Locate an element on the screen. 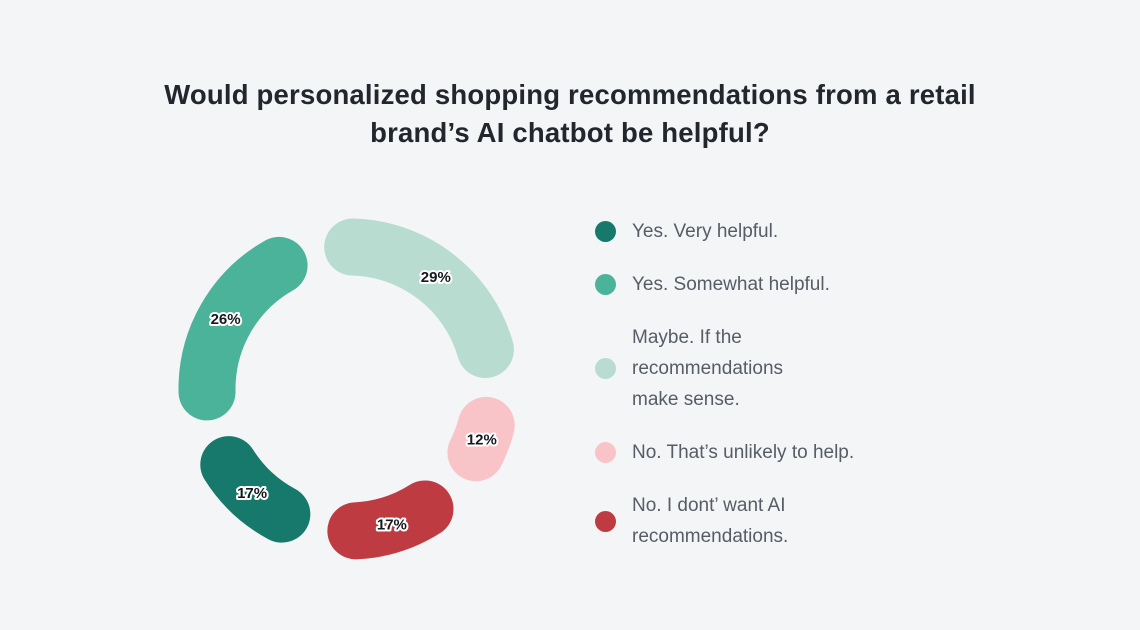  segment-value-label-no-i-dont-want-ai-recommendations: 17% is located at coordinates (392, 525).